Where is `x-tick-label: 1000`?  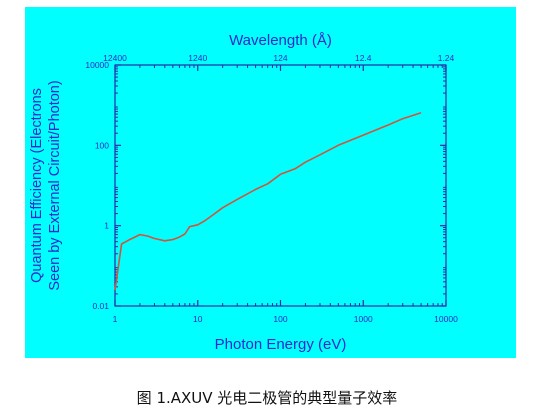
x-tick-label: 1000 is located at coordinates (363, 319).